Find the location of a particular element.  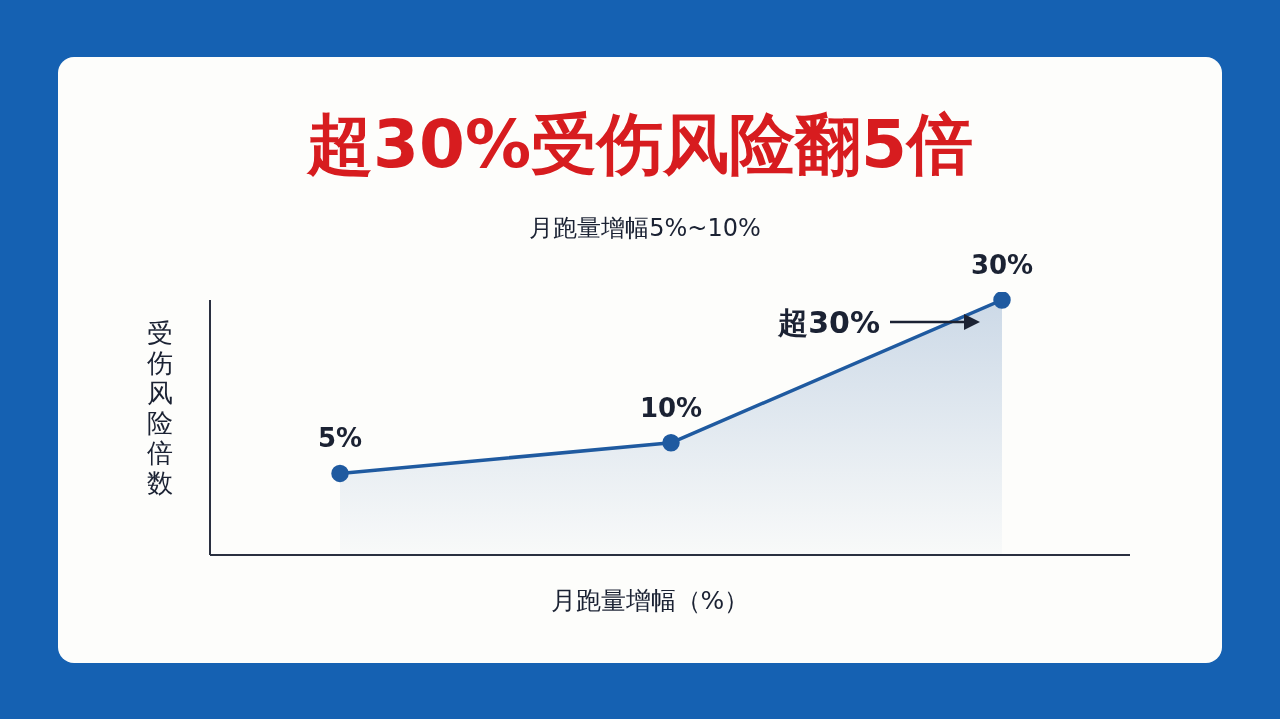

chart-subtitle: 月跑量增幅5%~10% is located at coordinates (645, 228).